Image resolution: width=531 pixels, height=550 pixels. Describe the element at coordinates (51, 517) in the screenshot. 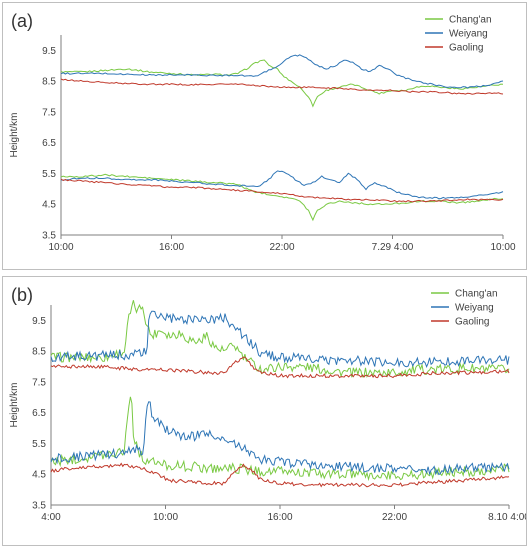

I see `x-tick-label: 4:00` at that location.